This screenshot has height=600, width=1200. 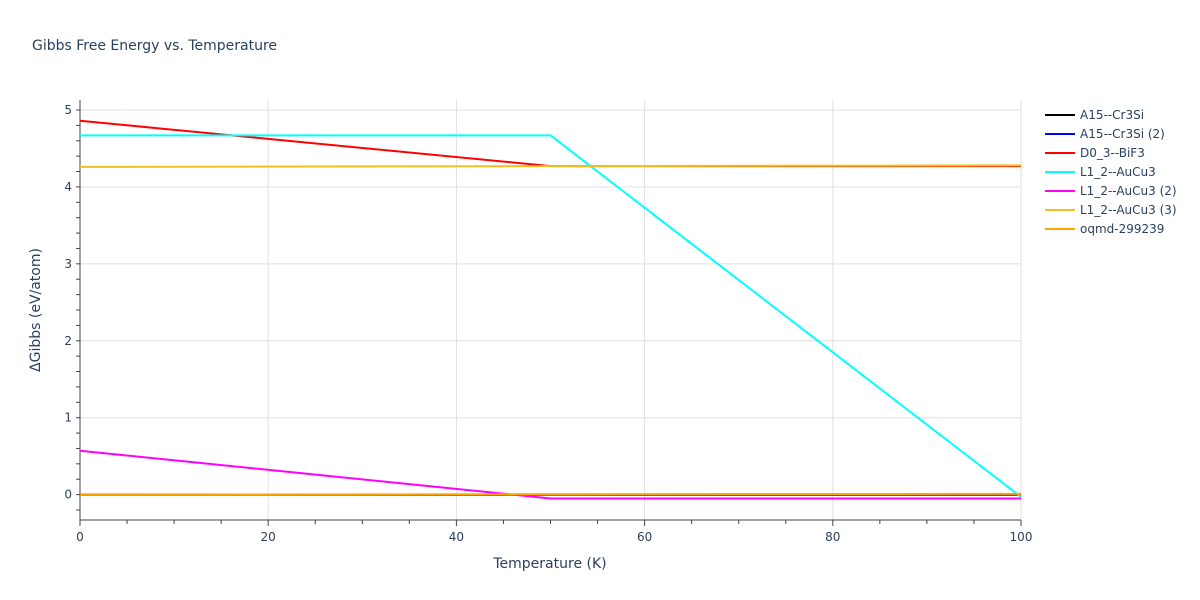 I want to click on legend-item: A15--Cr3Si (2), so click(x=1105, y=134).